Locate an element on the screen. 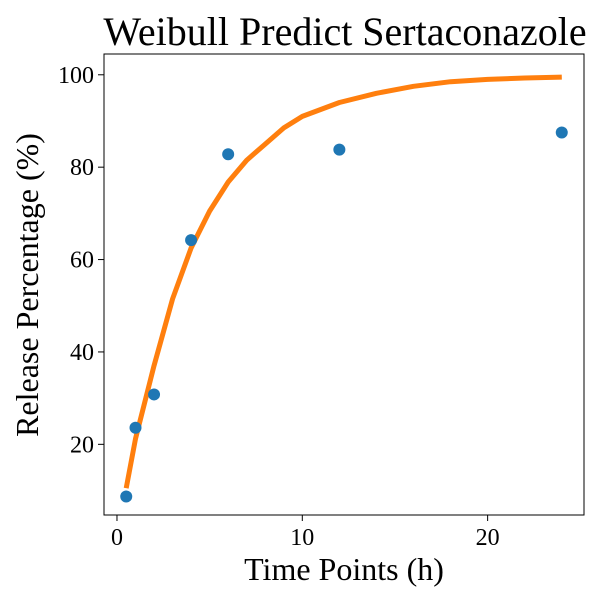  y-tick-label: 20 is located at coordinates (82, 445).